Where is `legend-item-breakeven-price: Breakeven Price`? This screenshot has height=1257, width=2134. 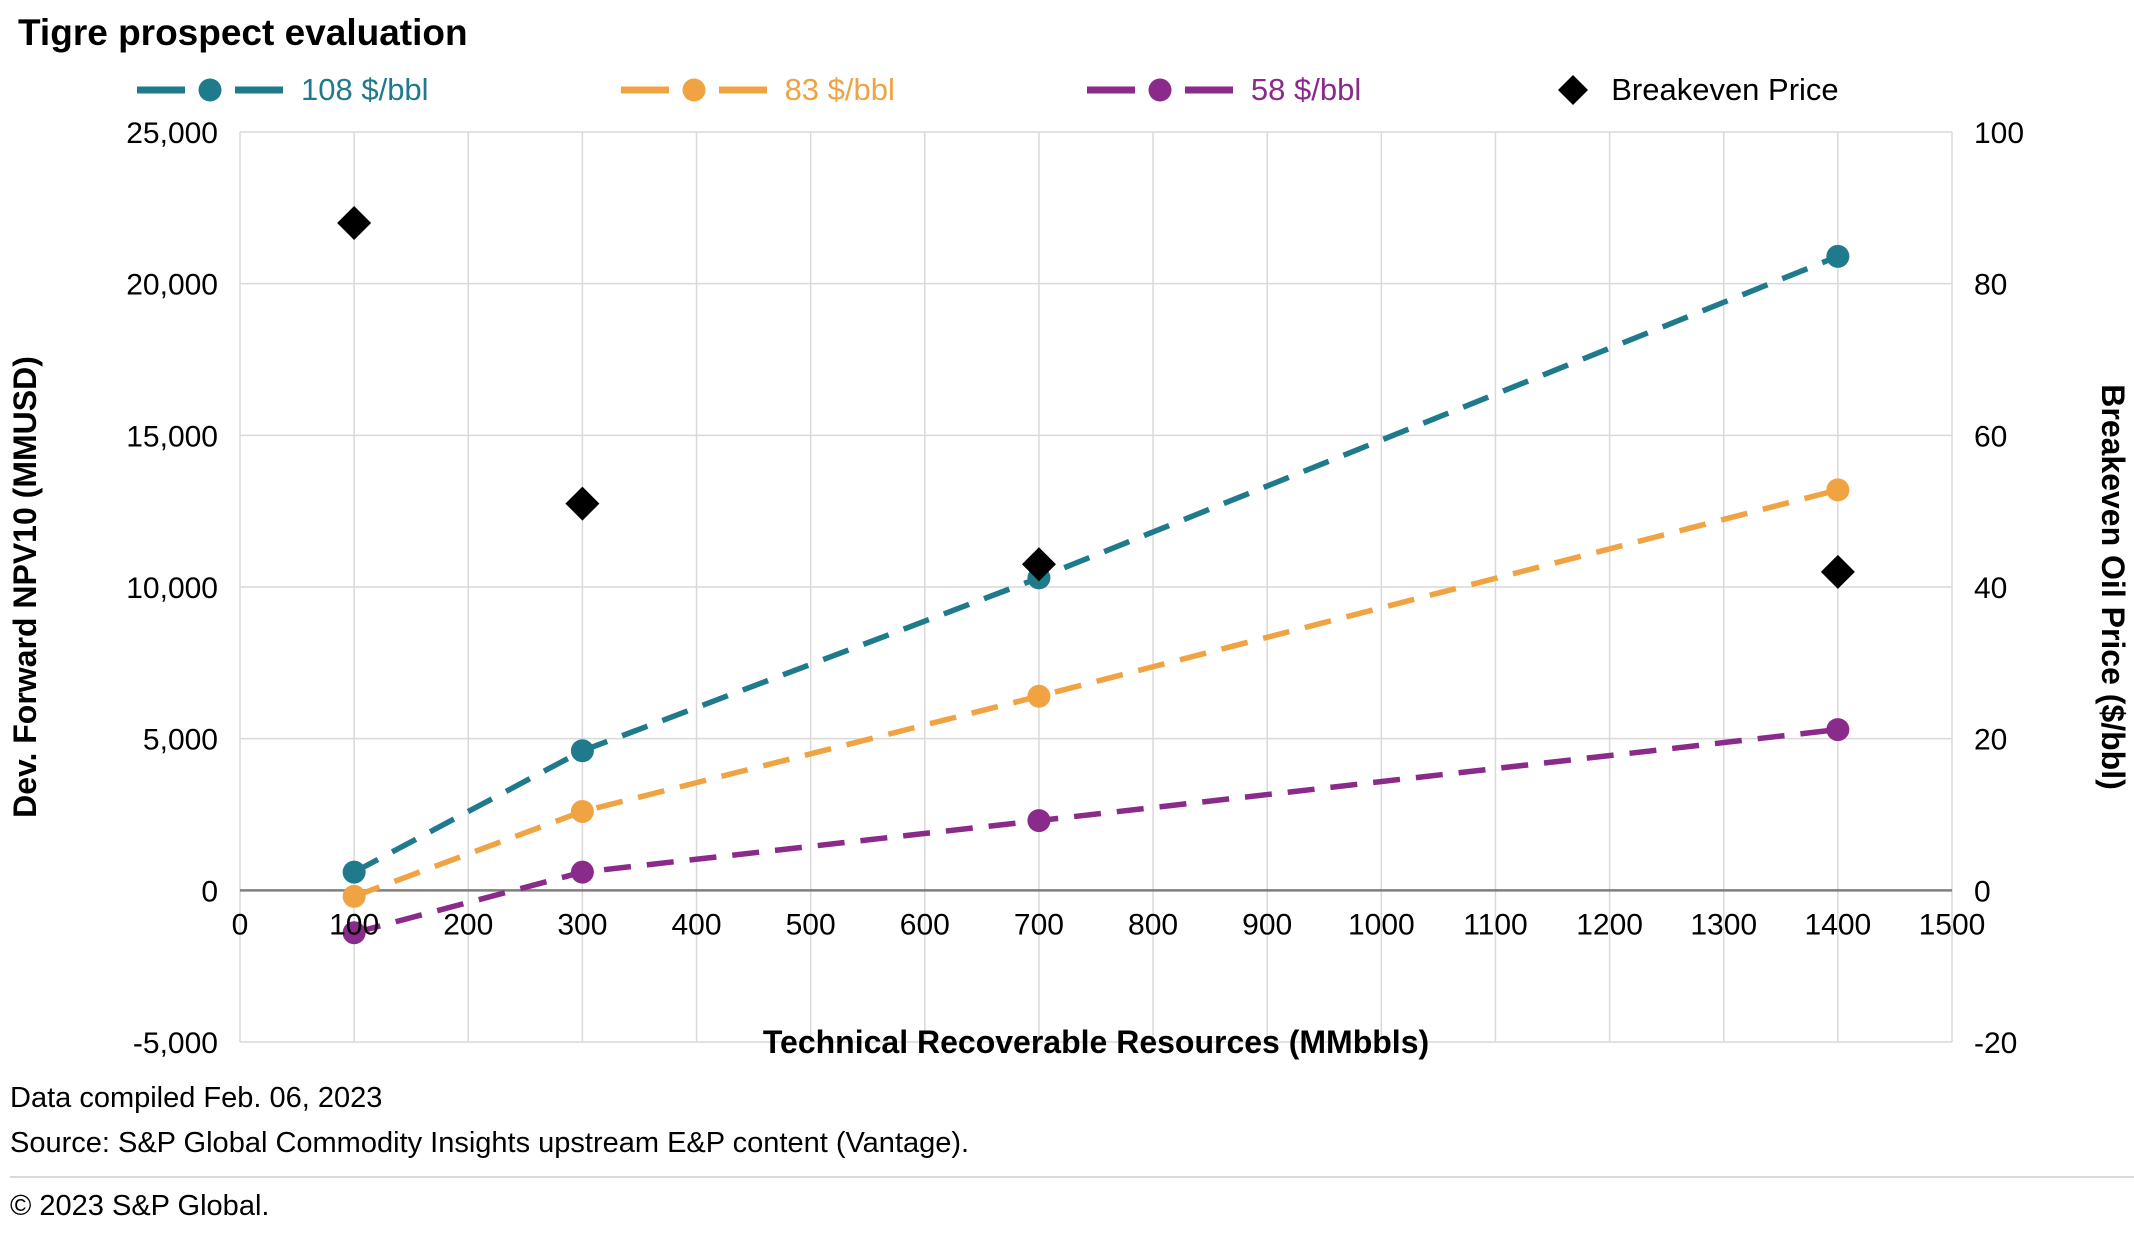 legend-item-breakeven-price: Breakeven Price is located at coordinates (1695, 90).